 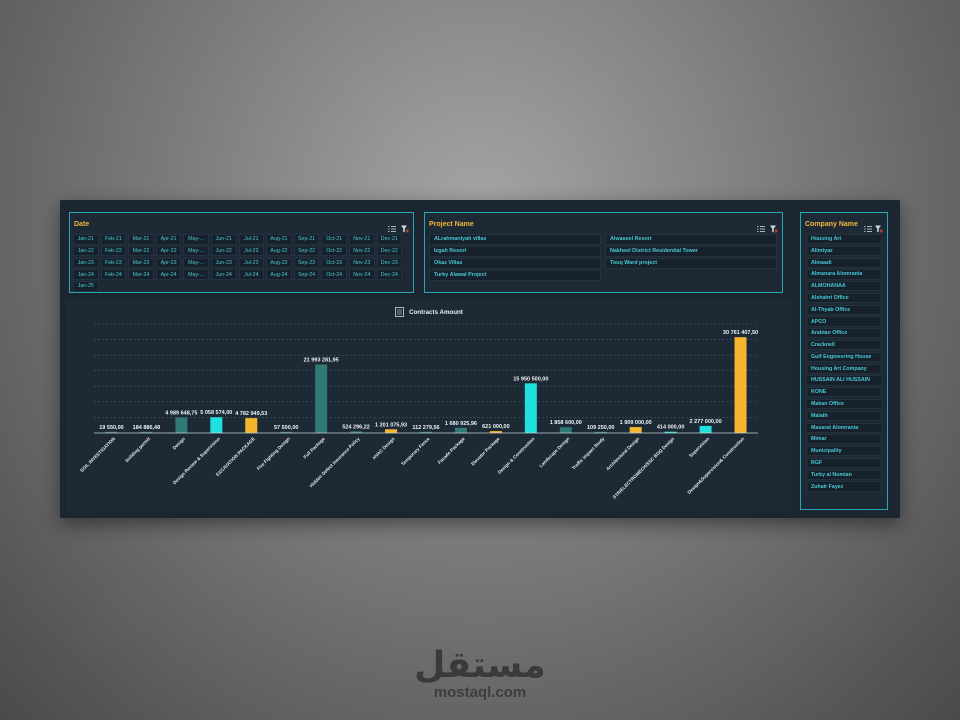 What do you see at coordinates (334, 251) in the screenshot?
I see `date-item: Oct-22` at bounding box center [334, 251].